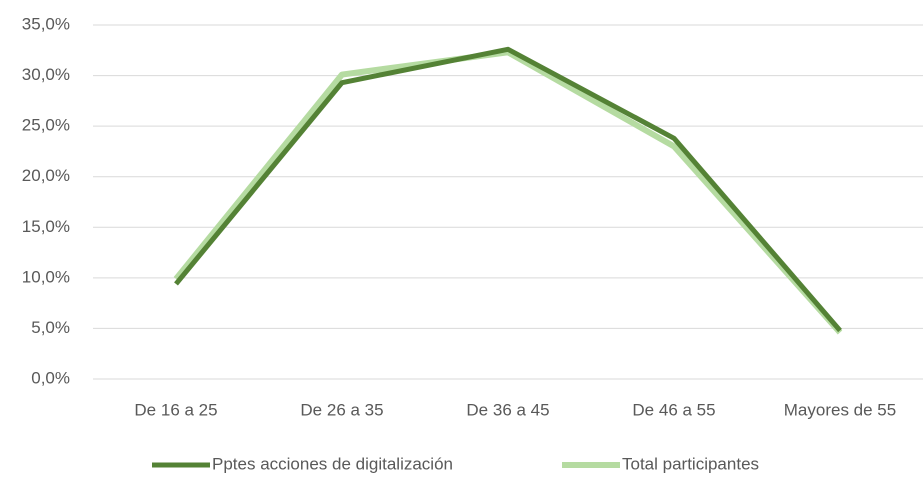 Image resolution: width=923 pixels, height=477 pixels. What do you see at coordinates (46, 125) in the screenshot?
I see `y-tick-label: 25,0%` at bounding box center [46, 125].